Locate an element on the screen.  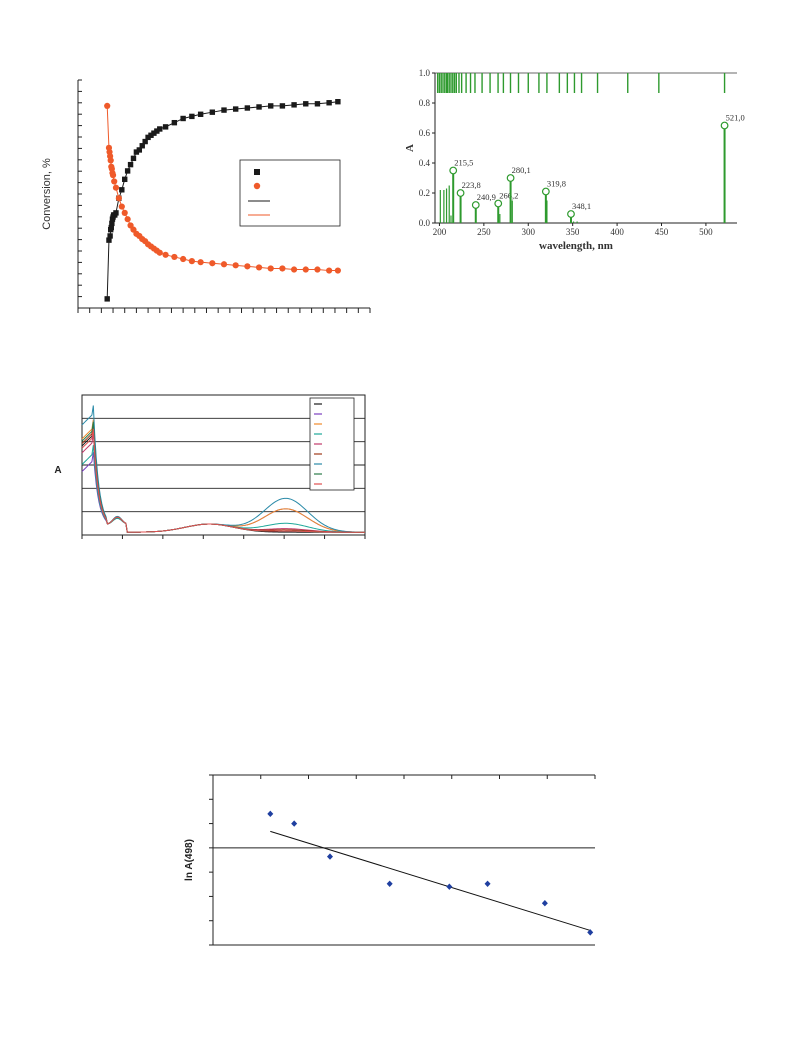
conversion-chart-svg: Conversion, % is located at coordinates (206, 196).